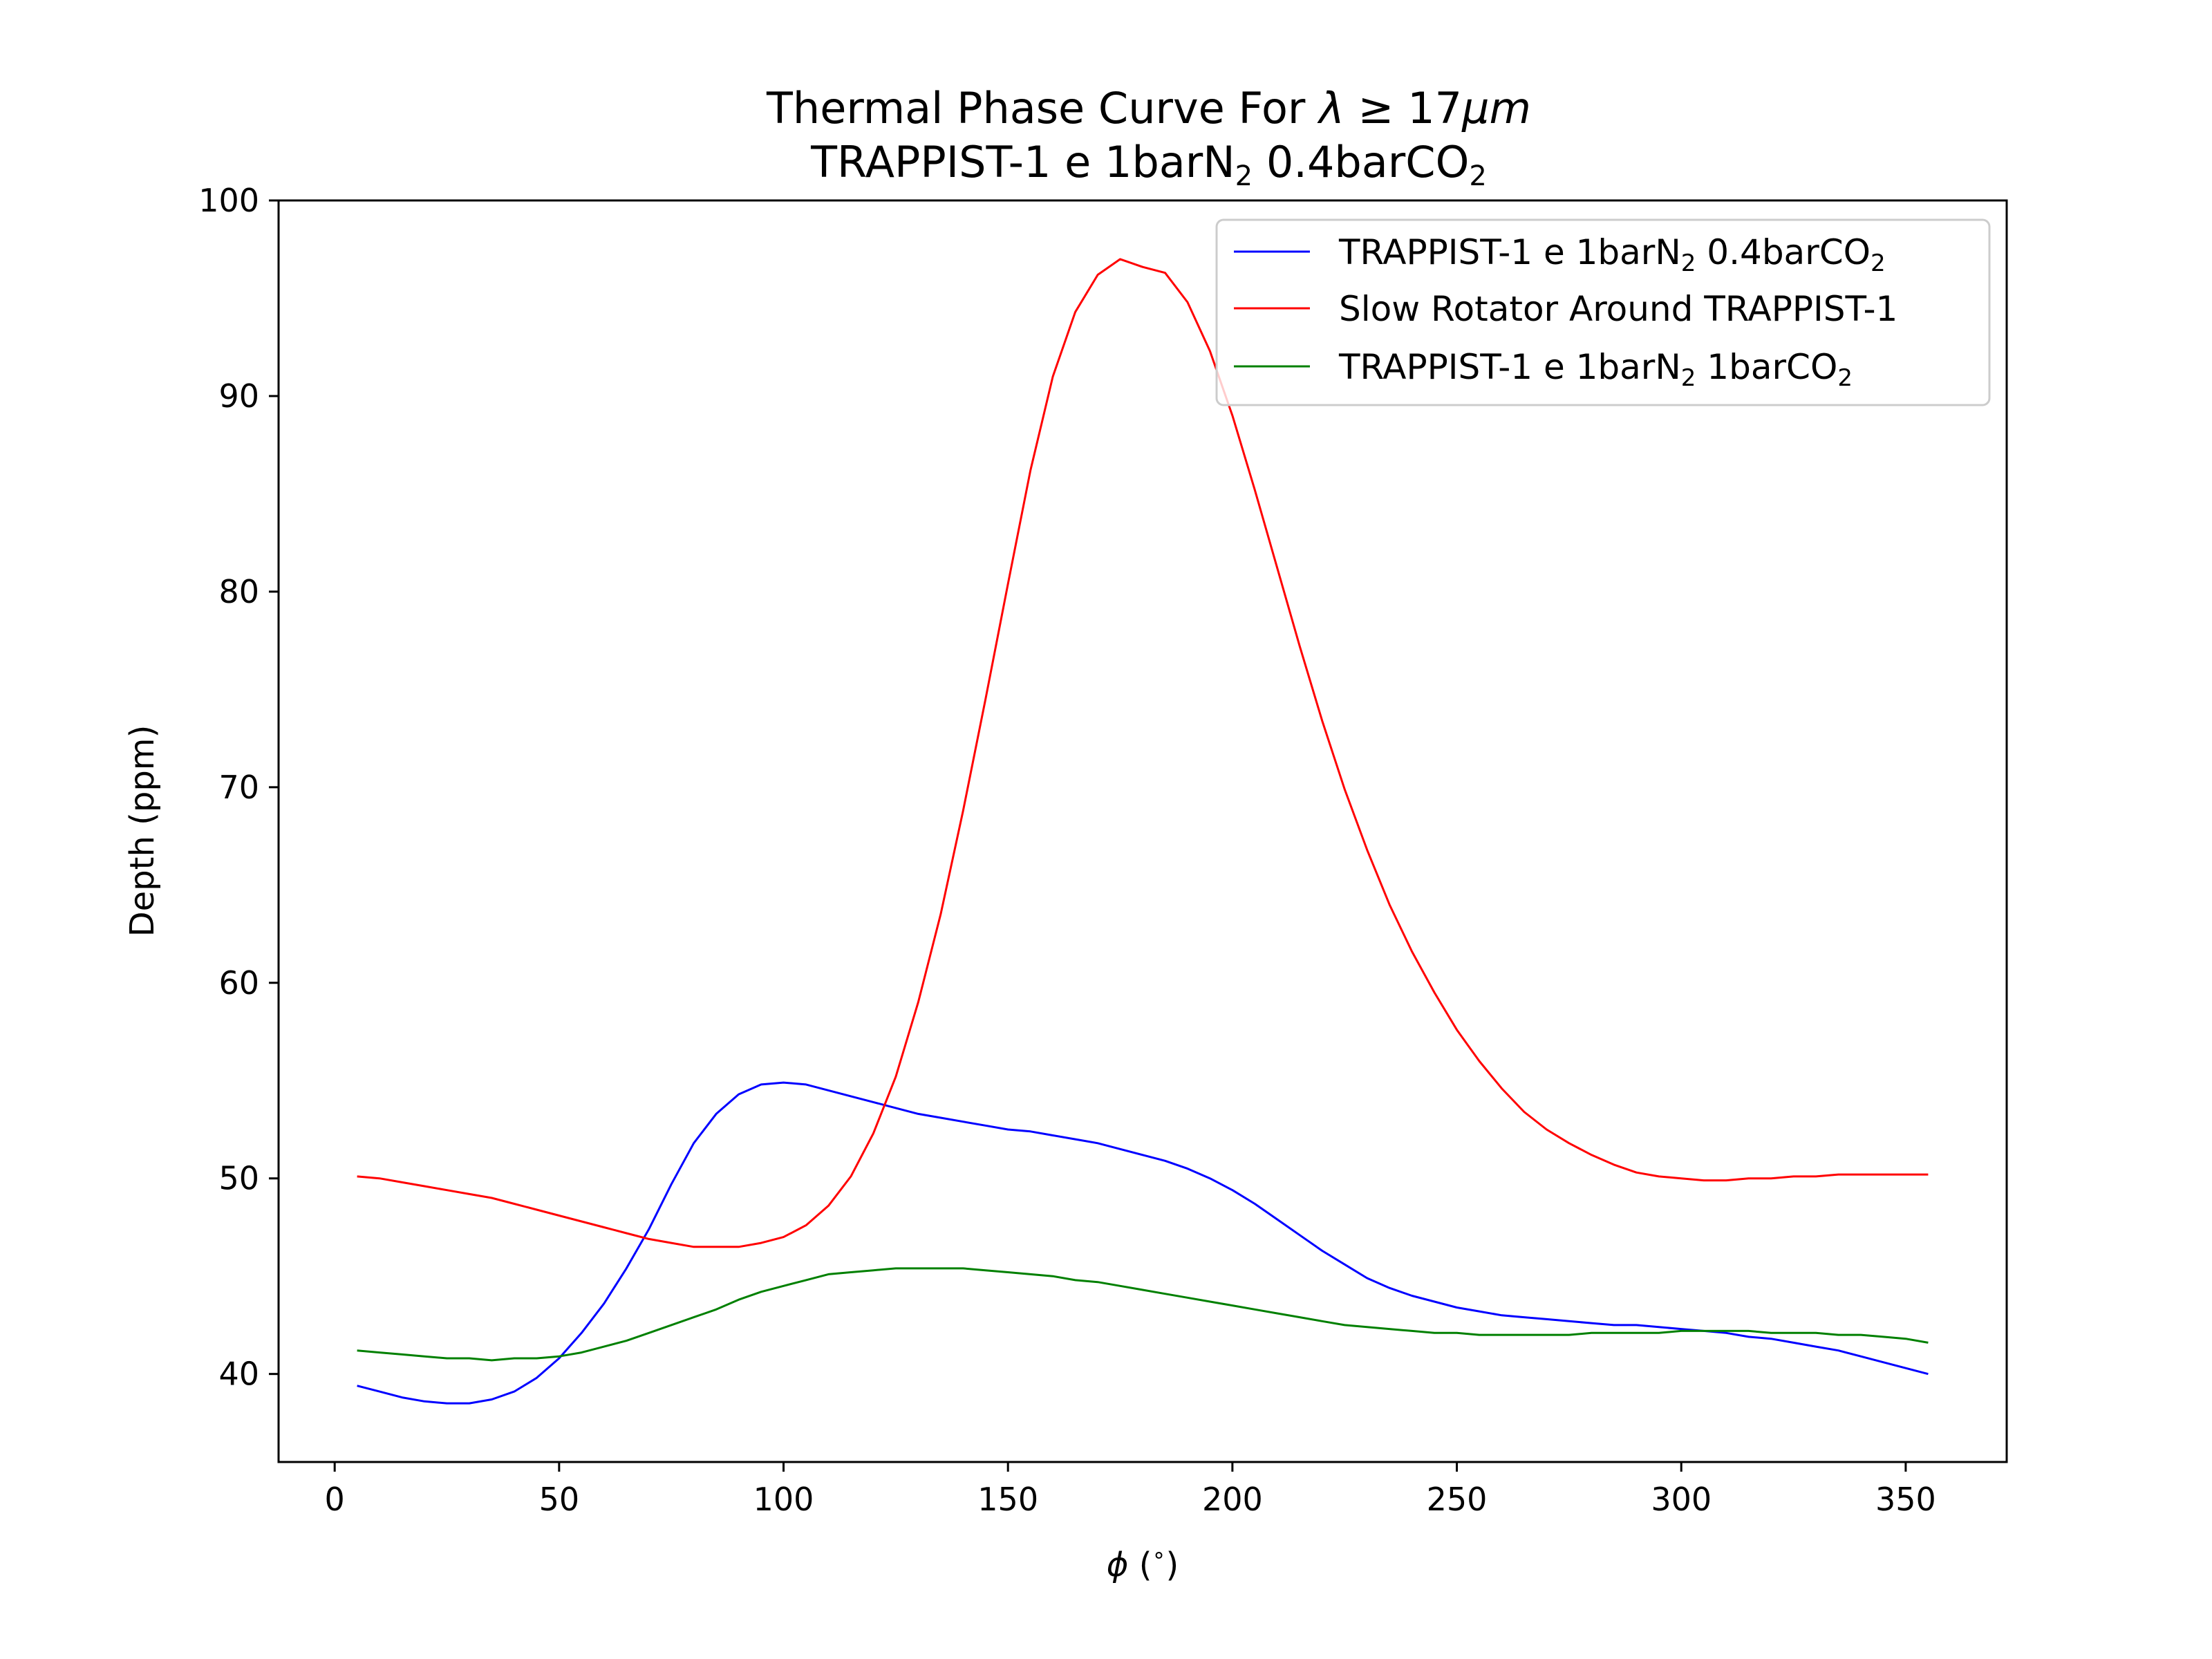 The image size is (2212, 1659). Describe the element at coordinates (1131, 1490) in the screenshot. I see `x-axis-ticks: 0 50 100 150 200 250 300 350` at that location.